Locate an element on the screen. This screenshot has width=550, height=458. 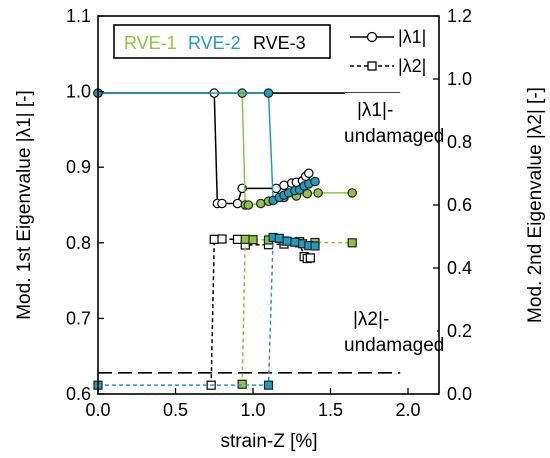
y-left-tick-label: 1.1 is located at coordinates (78, 16).